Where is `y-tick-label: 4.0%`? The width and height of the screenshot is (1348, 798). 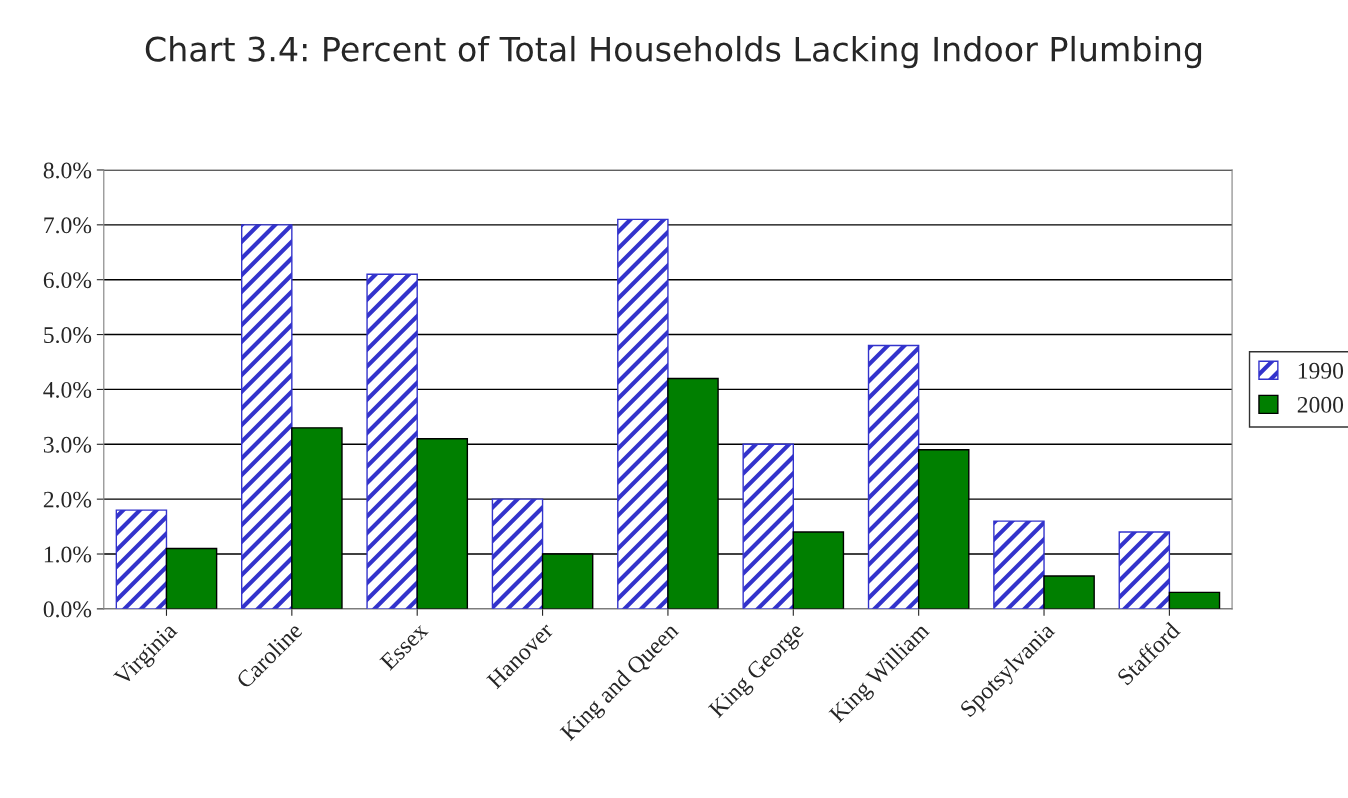
y-tick-label: 4.0% is located at coordinates (67, 389).